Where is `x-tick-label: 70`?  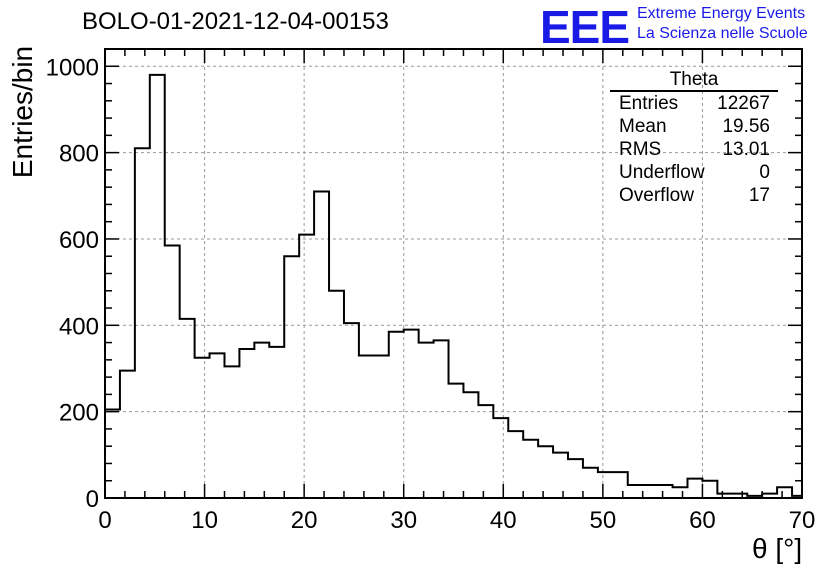 x-tick-label: 70 is located at coordinates (802, 520).